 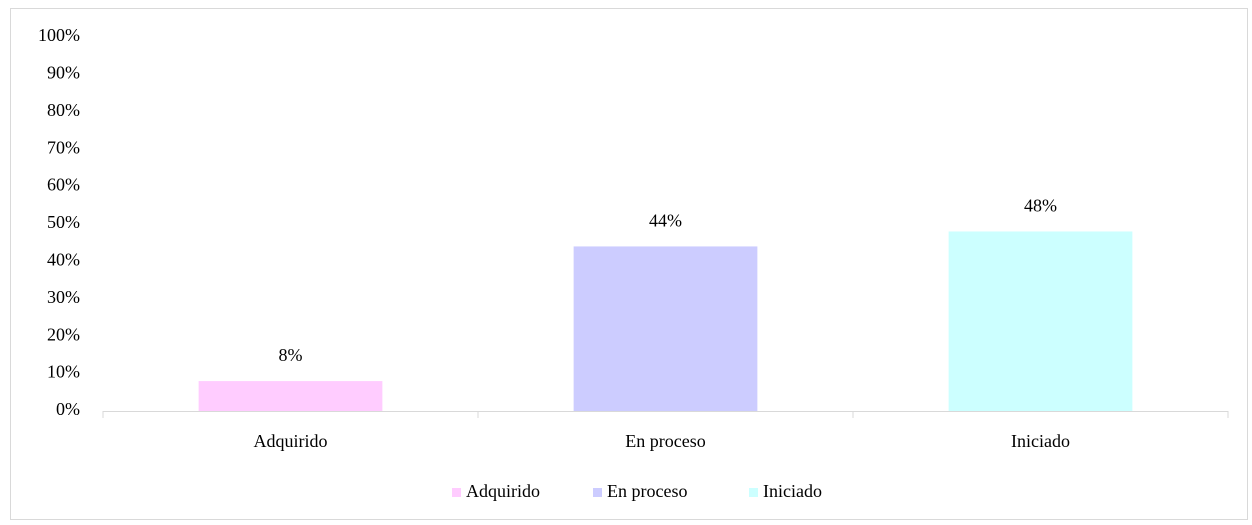 I want to click on y-tick-label: 10%, so click(x=63, y=372).